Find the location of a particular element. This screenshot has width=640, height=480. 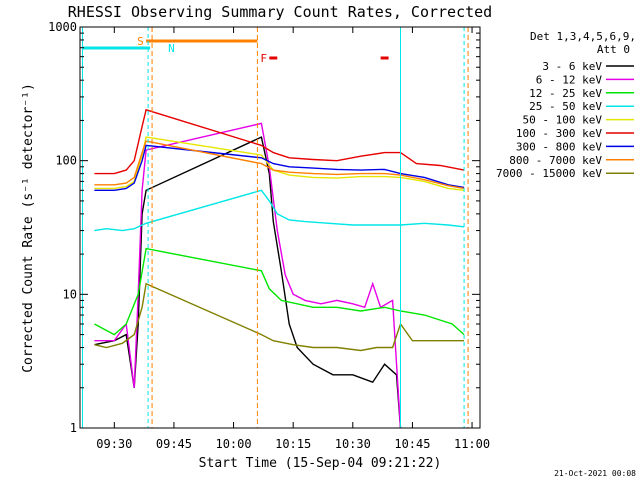

legend-label: 300 - 800 keV is located at coordinates (559, 146).